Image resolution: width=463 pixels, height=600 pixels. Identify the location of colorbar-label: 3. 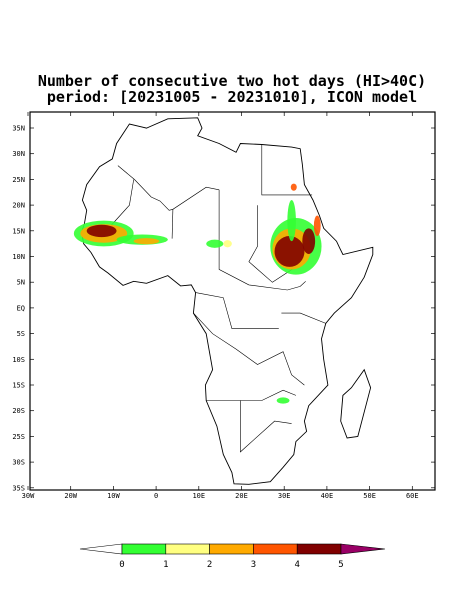
(253, 565).